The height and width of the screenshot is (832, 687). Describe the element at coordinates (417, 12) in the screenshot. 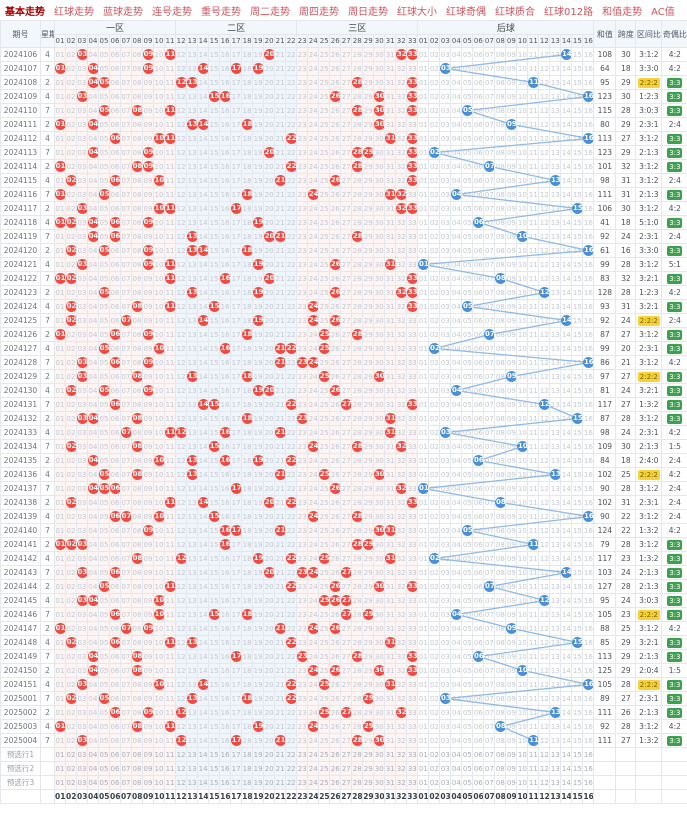

I see `nav-item-9: 红球大小` at that location.